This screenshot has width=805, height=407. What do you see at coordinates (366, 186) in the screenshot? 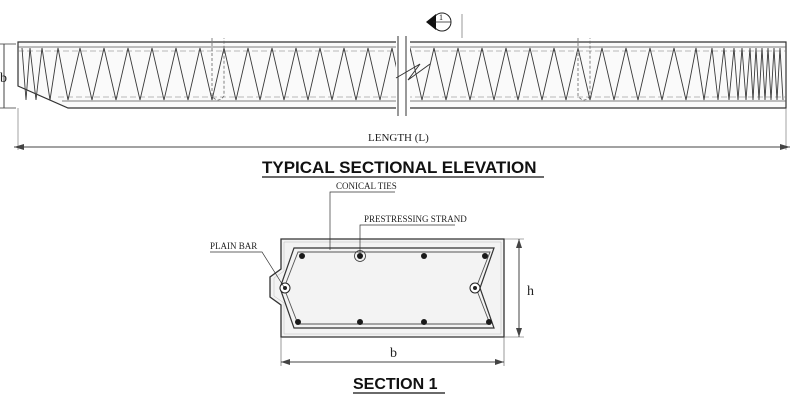
I see `label-conical-ties: CONICAL TIES` at bounding box center [366, 186].